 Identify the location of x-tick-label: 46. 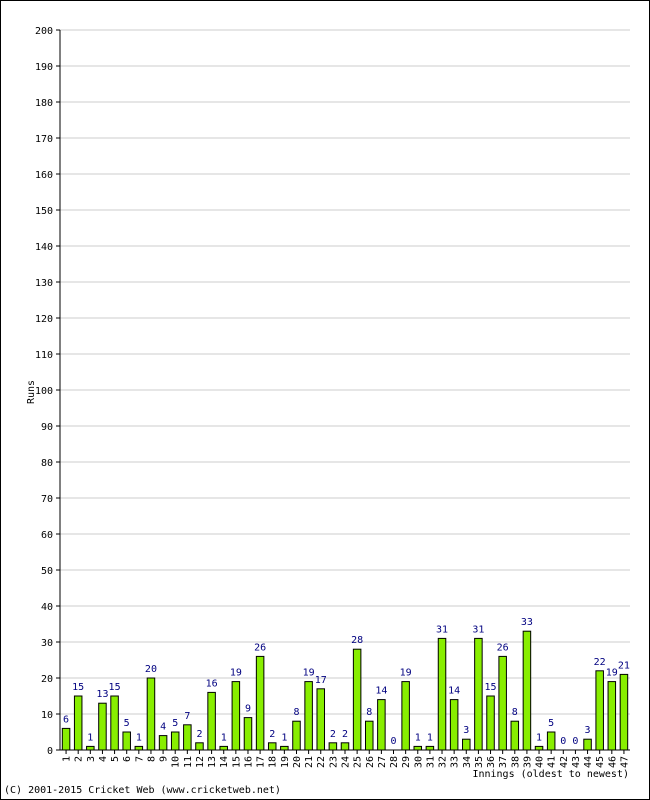
(612, 762).